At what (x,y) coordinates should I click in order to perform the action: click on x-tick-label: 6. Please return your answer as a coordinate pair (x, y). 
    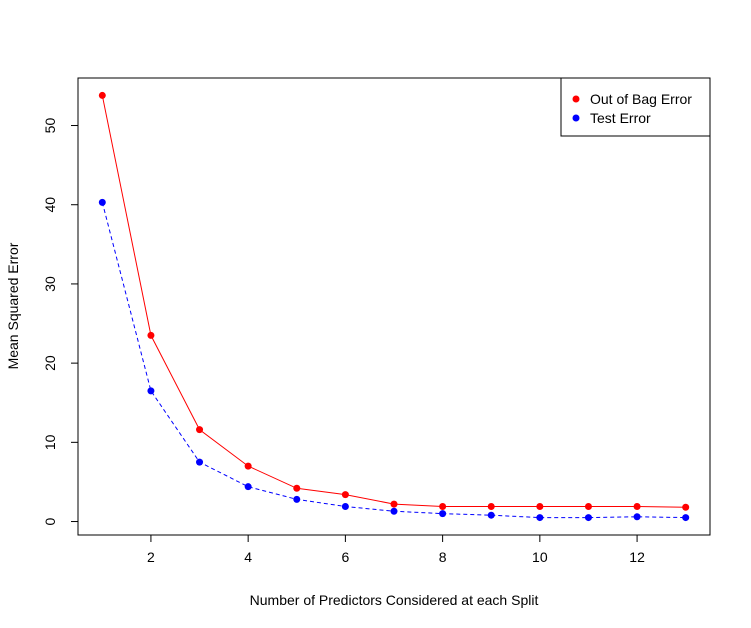
    Looking at the image, I should click on (345, 557).